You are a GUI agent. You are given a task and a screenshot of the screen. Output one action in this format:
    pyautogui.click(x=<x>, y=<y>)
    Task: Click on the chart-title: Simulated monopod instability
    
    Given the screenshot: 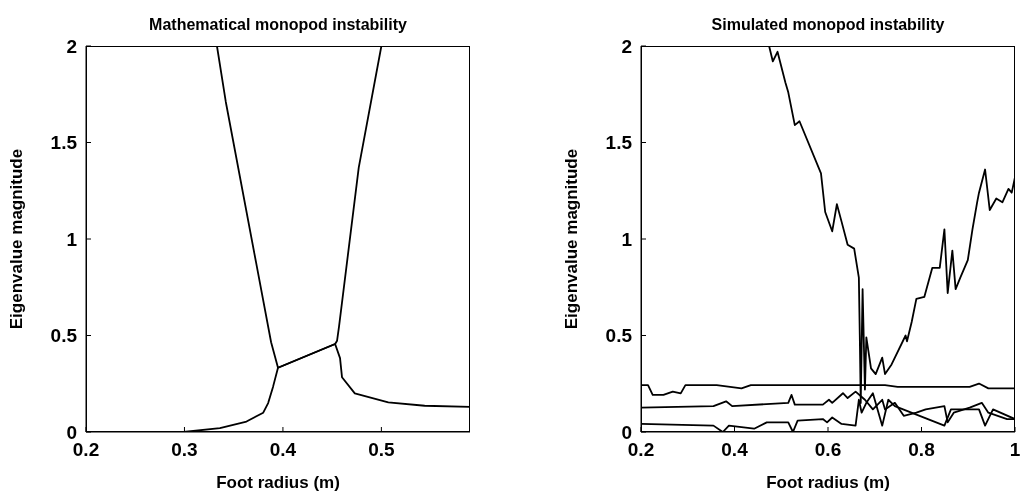 What is the action you would take?
    pyautogui.click(x=828, y=25)
    